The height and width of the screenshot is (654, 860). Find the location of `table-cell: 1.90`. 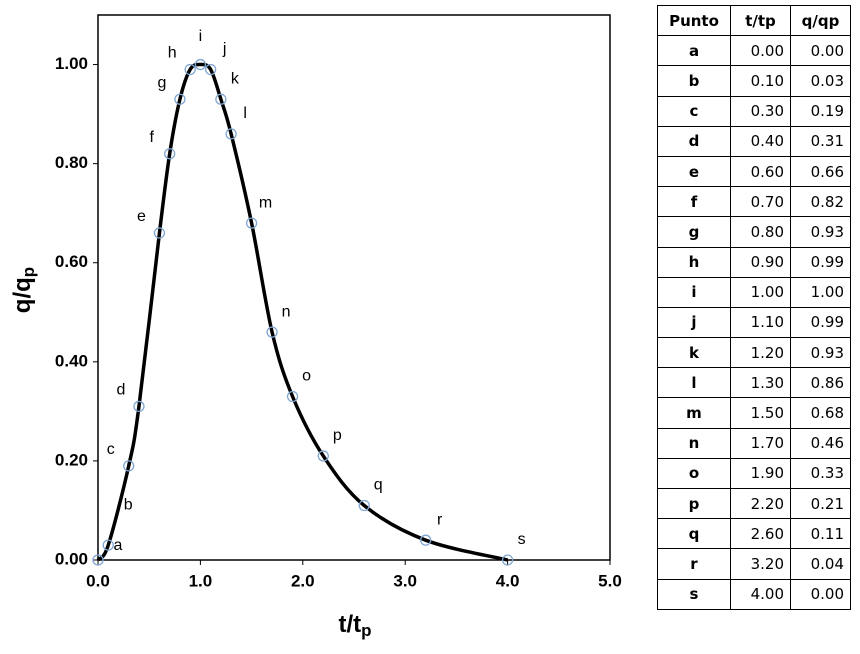

table-cell: 1.90 is located at coordinates (760, 473).